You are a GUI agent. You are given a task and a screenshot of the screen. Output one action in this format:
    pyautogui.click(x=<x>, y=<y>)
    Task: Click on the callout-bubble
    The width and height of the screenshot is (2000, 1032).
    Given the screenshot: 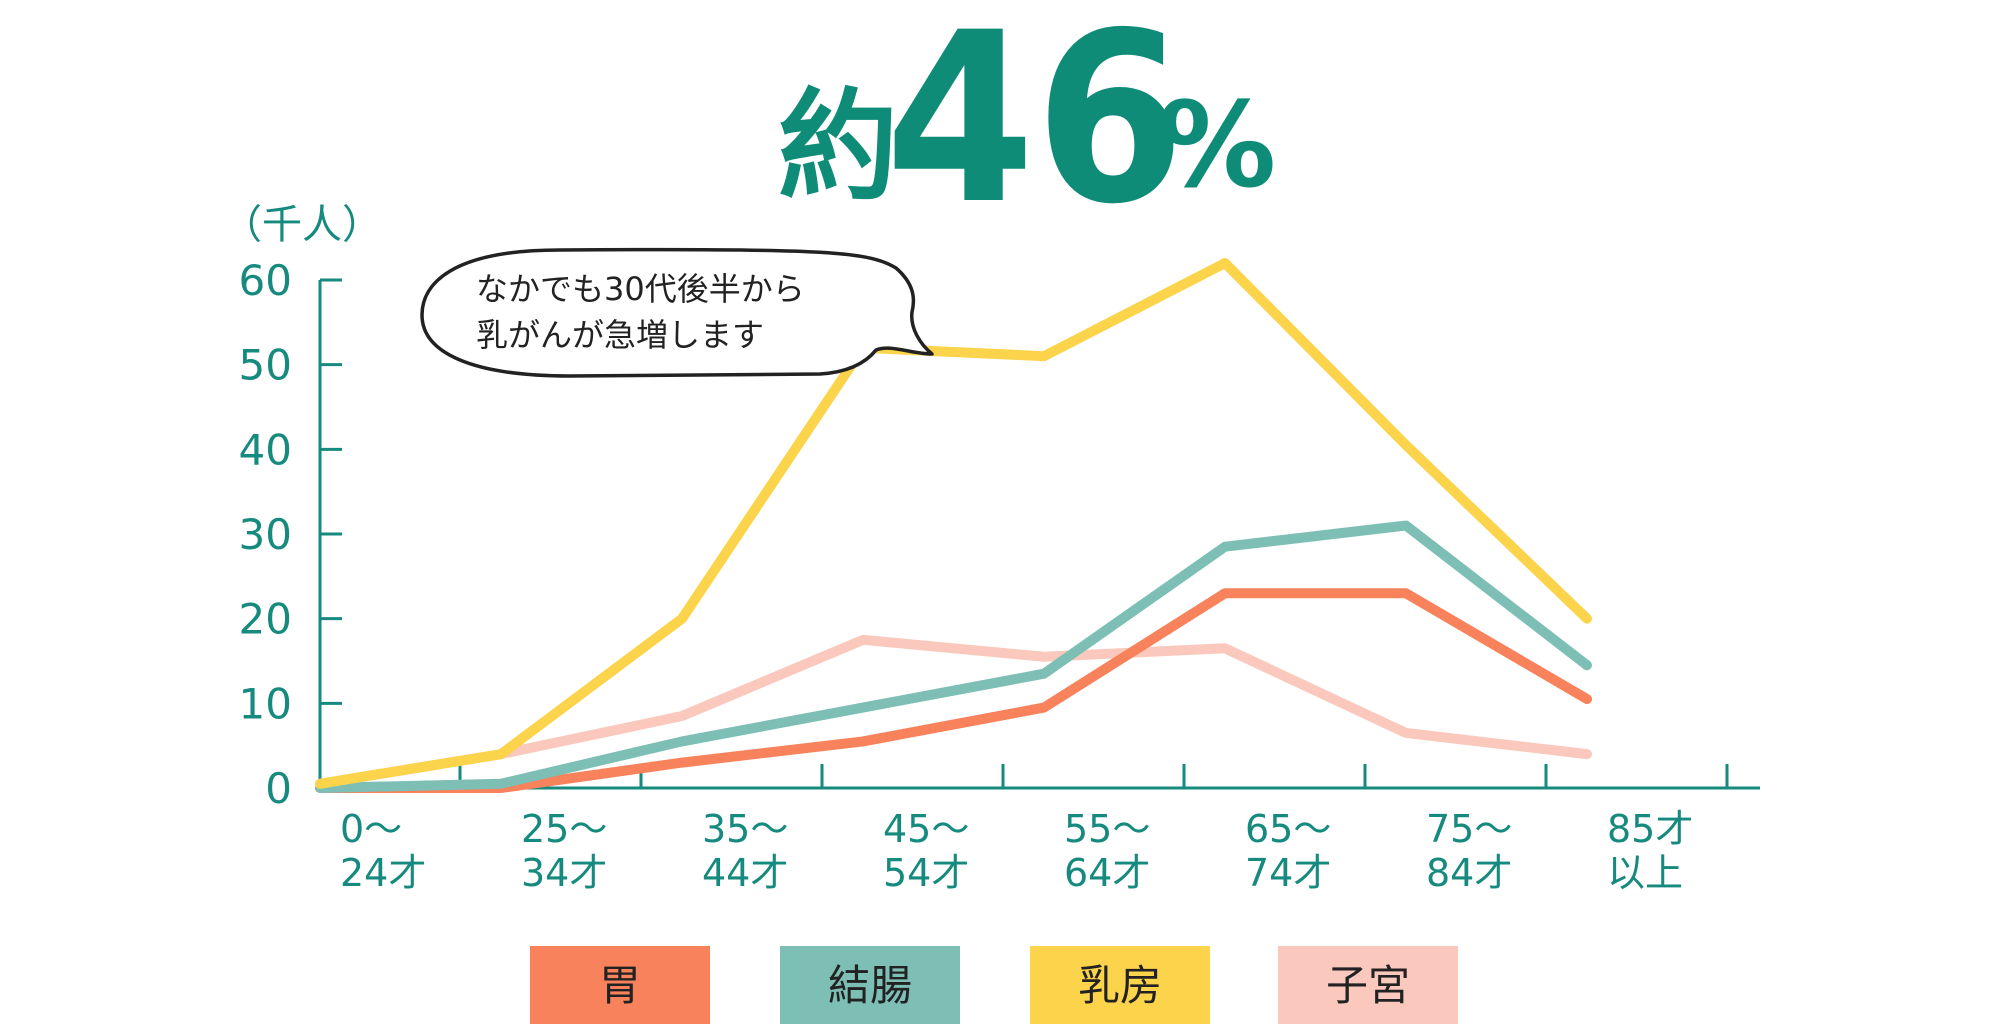 What is the action you would take?
    pyautogui.click(x=677, y=312)
    